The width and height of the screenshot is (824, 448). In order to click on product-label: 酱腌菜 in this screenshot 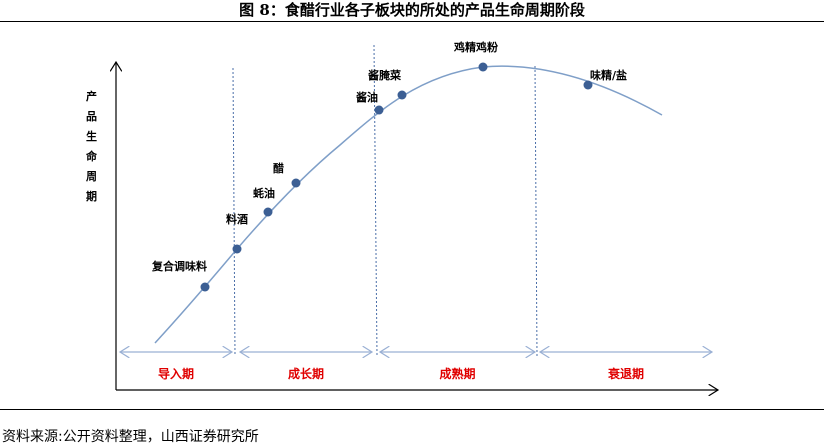, I will do `click(385, 75)`.